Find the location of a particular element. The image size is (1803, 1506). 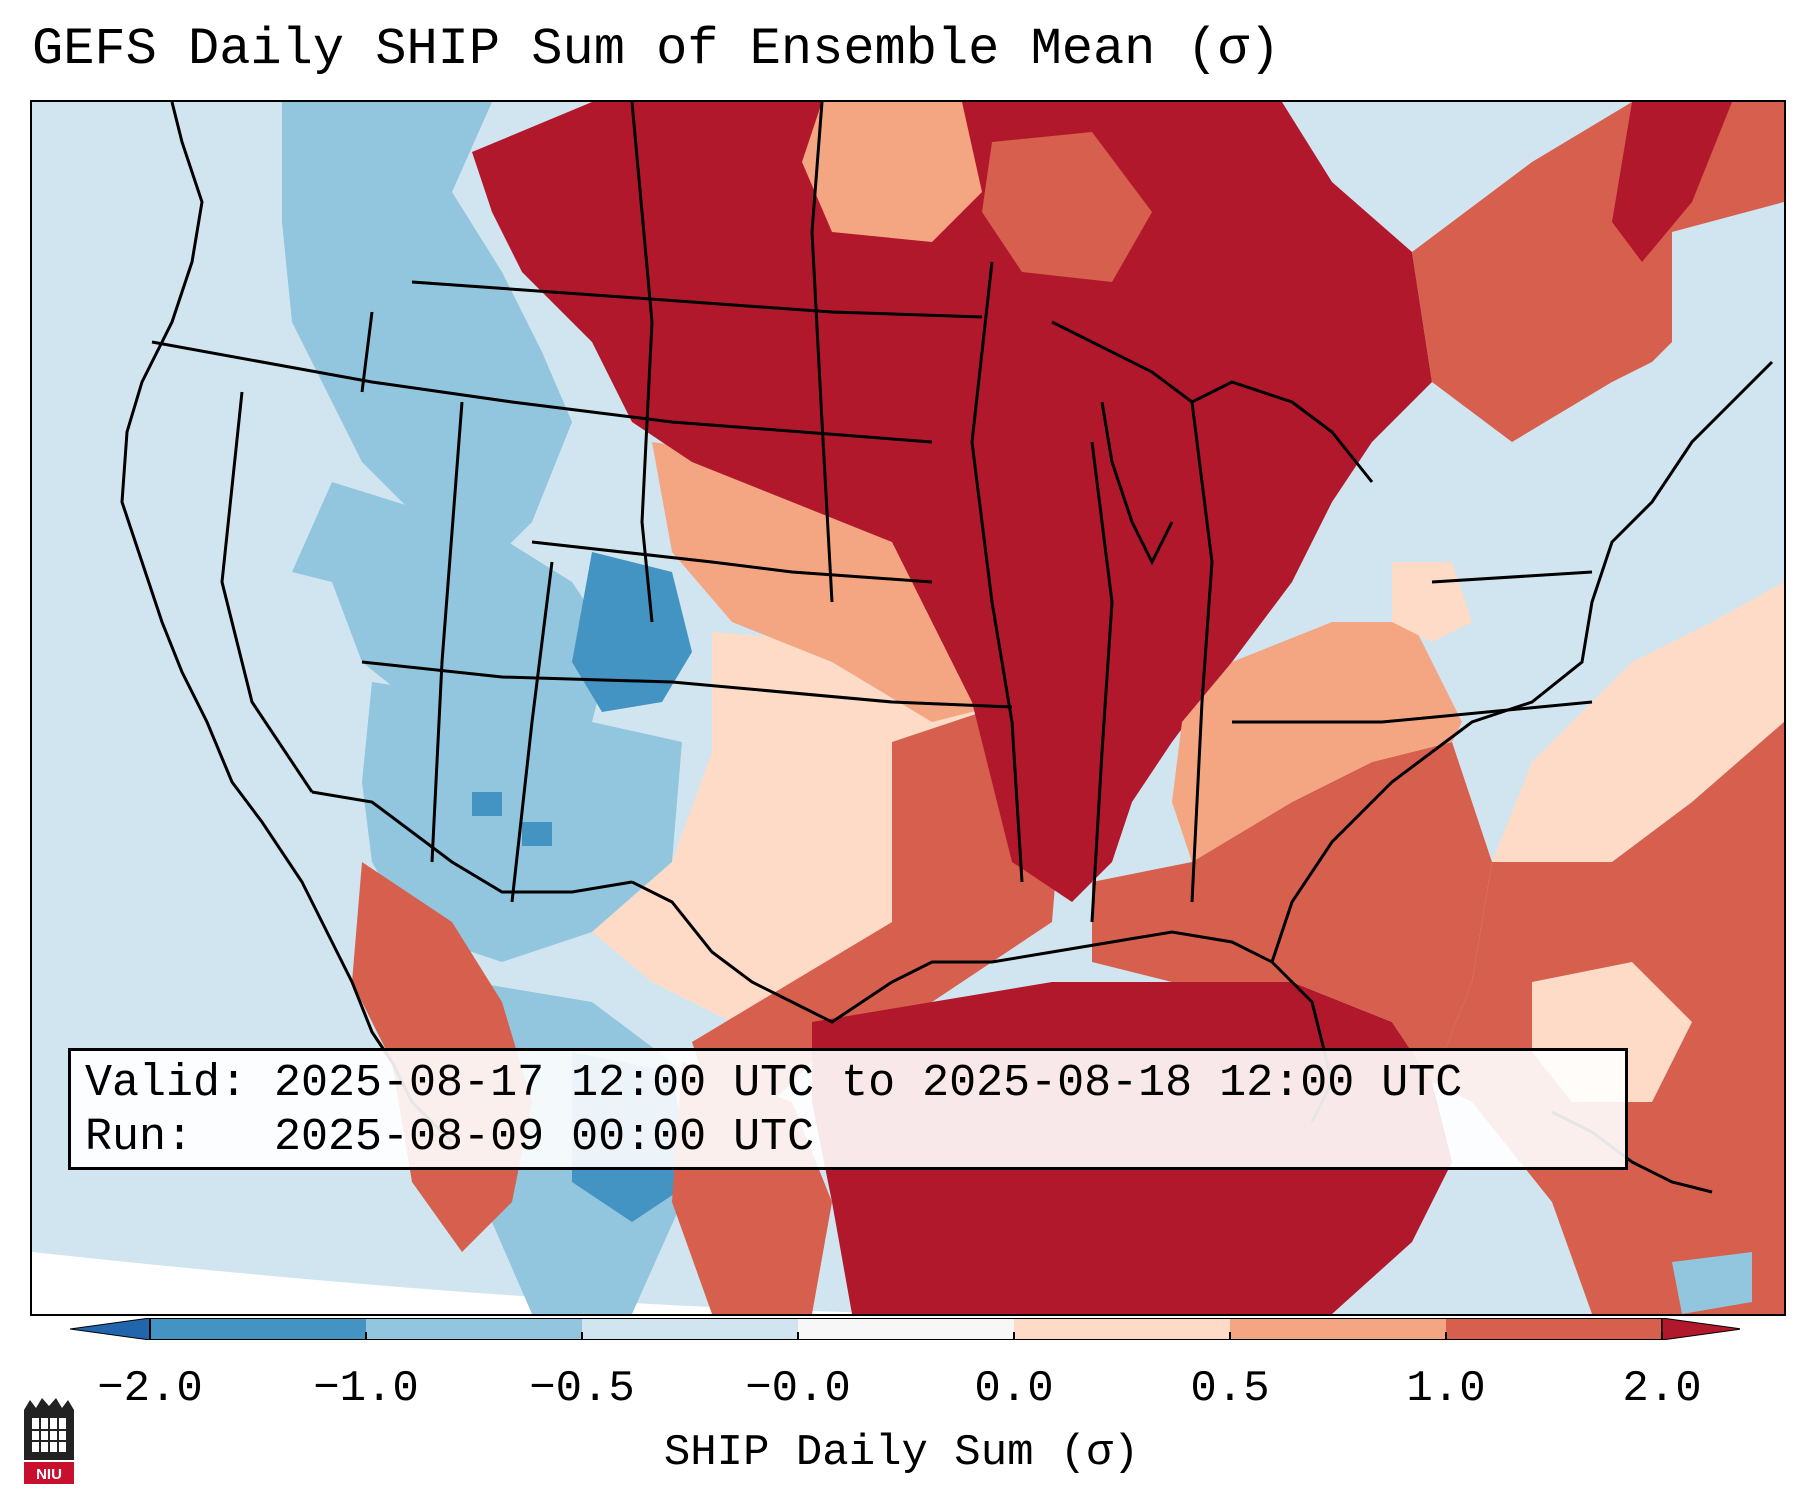

field-red-canada is located at coordinates (1067, 207).